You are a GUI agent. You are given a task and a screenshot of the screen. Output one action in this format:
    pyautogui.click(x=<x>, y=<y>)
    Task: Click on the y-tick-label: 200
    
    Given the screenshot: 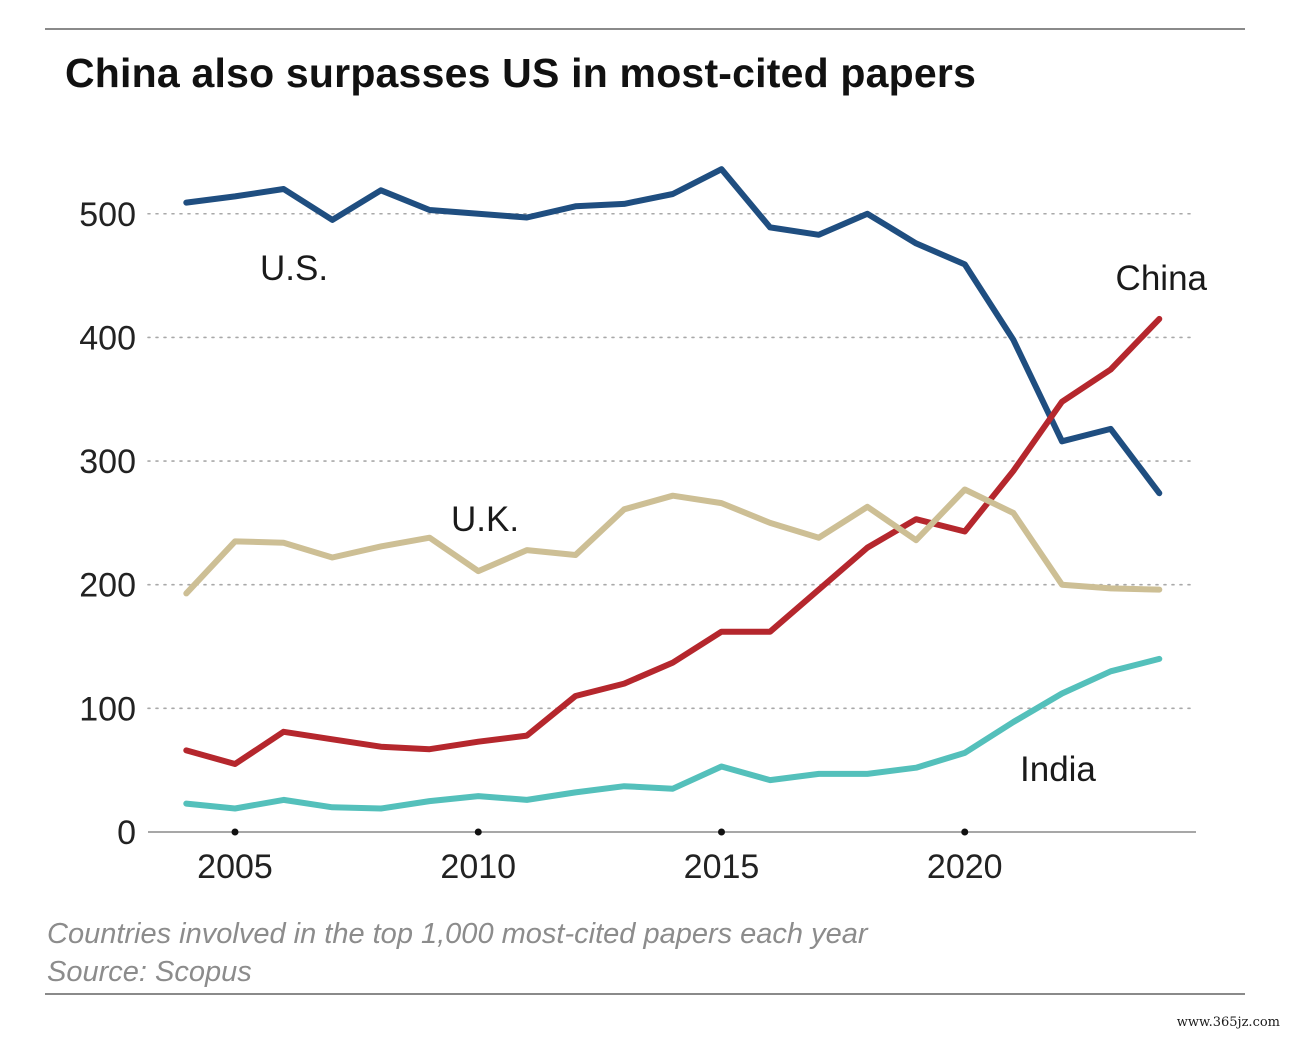 What is the action you would take?
    pyautogui.click(x=107, y=586)
    